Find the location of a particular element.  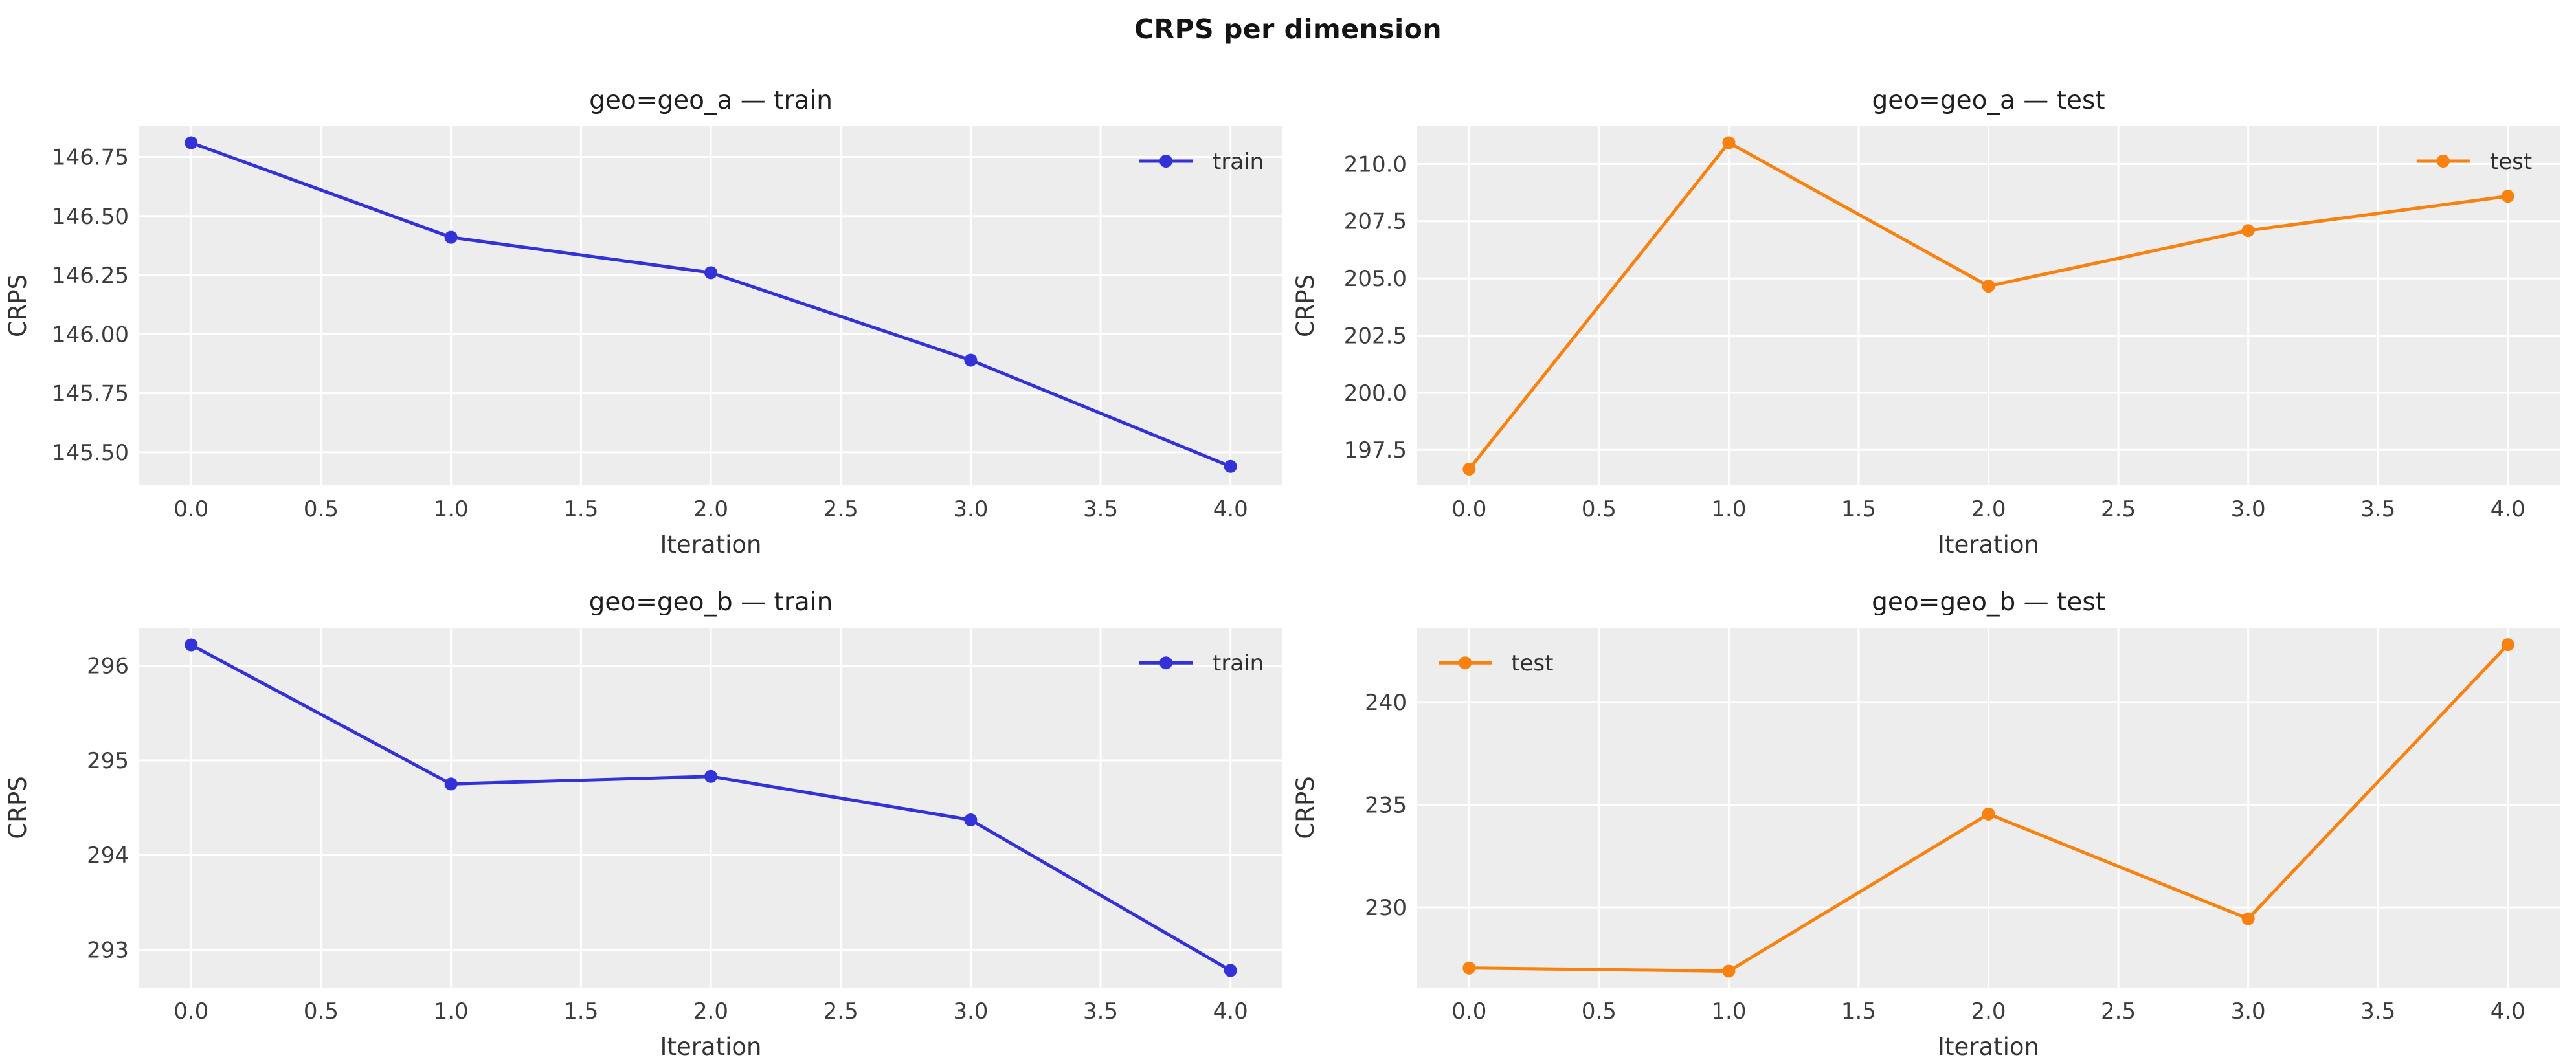

y-tick-label: 293 is located at coordinates (108, 950).